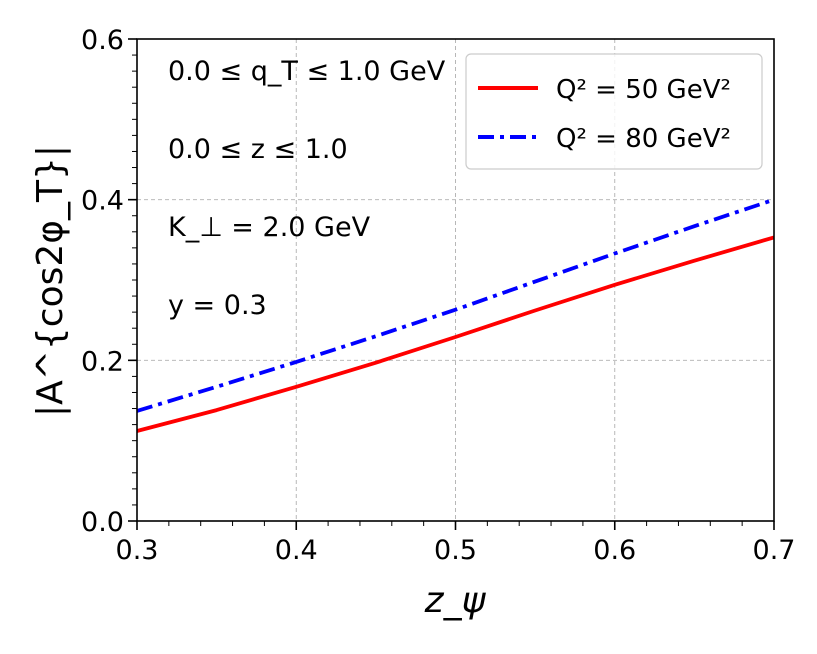 This screenshot has width=817, height=654. What do you see at coordinates (102, 201) in the screenshot?
I see `y-tick-label: 0.4` at bounding box center [102, 201].